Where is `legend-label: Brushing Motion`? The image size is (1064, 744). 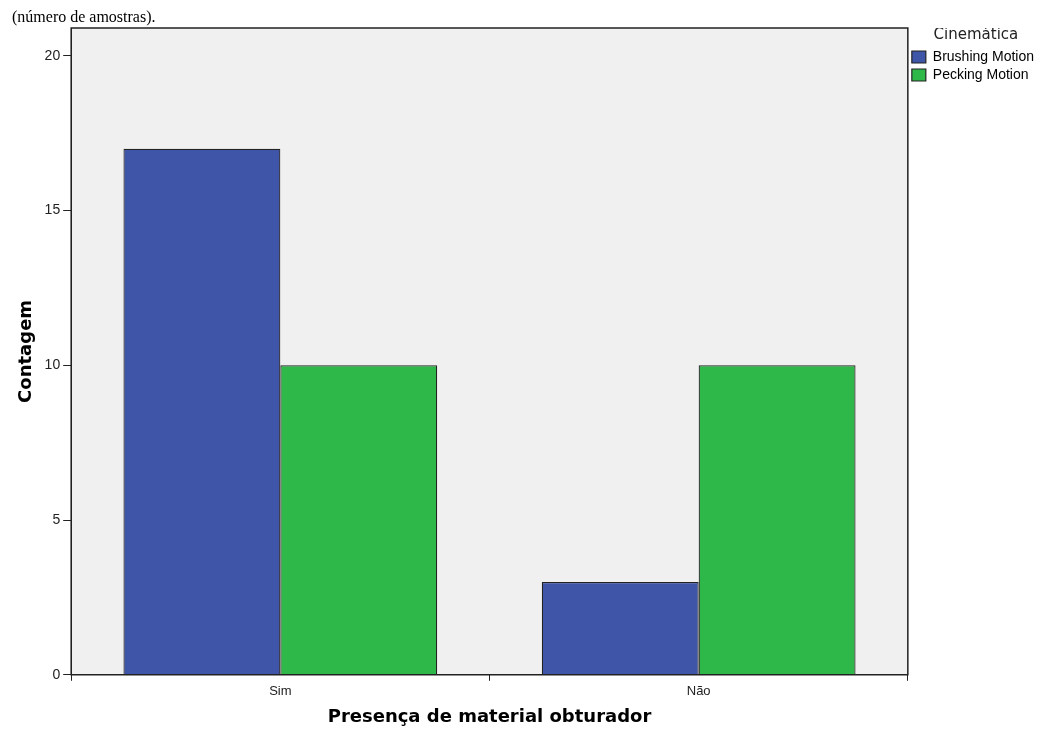
legend-label: Brushing Motion is located at coordinates (983, 55).